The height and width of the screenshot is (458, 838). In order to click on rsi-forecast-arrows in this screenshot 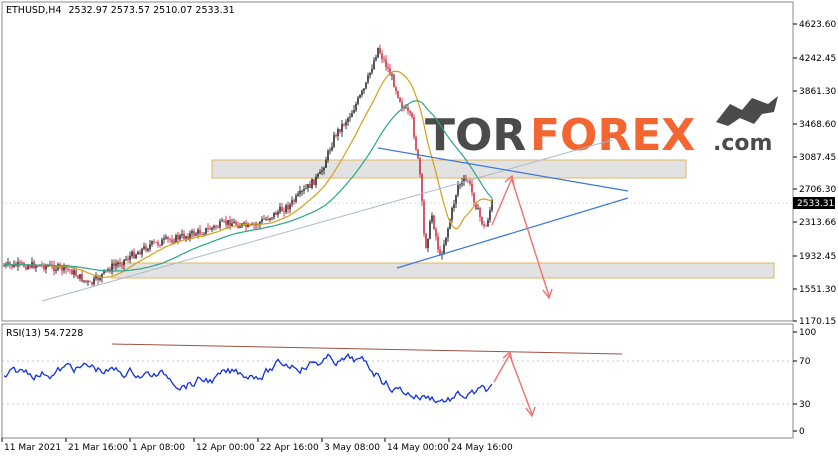, I will do `click(514, 384)`.